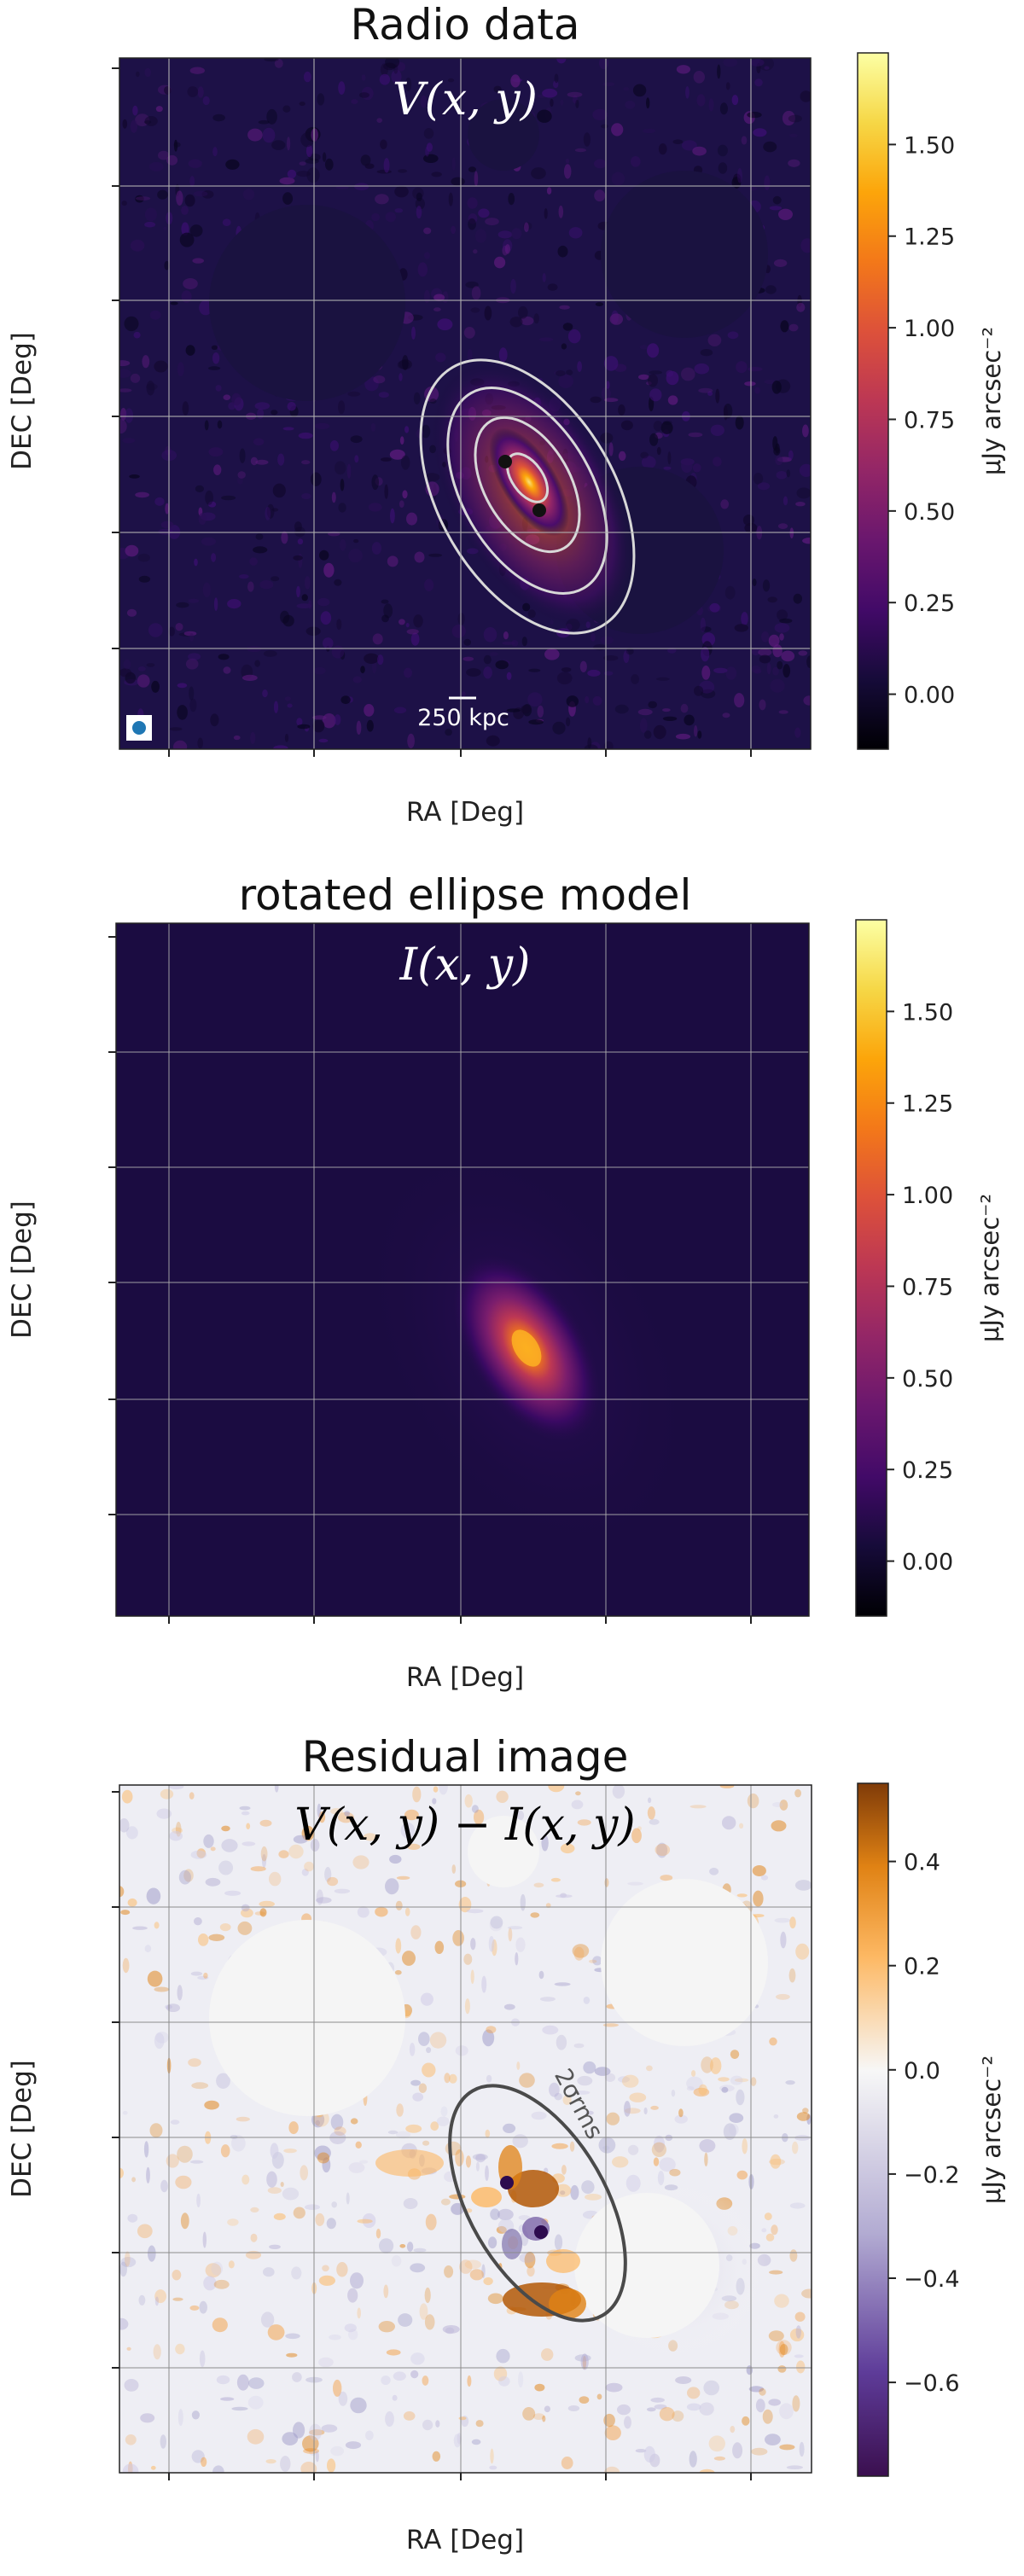 Image resolution: width=1024 pixels, height=2576 pixels. Describe the element at coordinates (930, 512) in the screenshot. I see `colorbar-tick-label: 0.50` at that location.